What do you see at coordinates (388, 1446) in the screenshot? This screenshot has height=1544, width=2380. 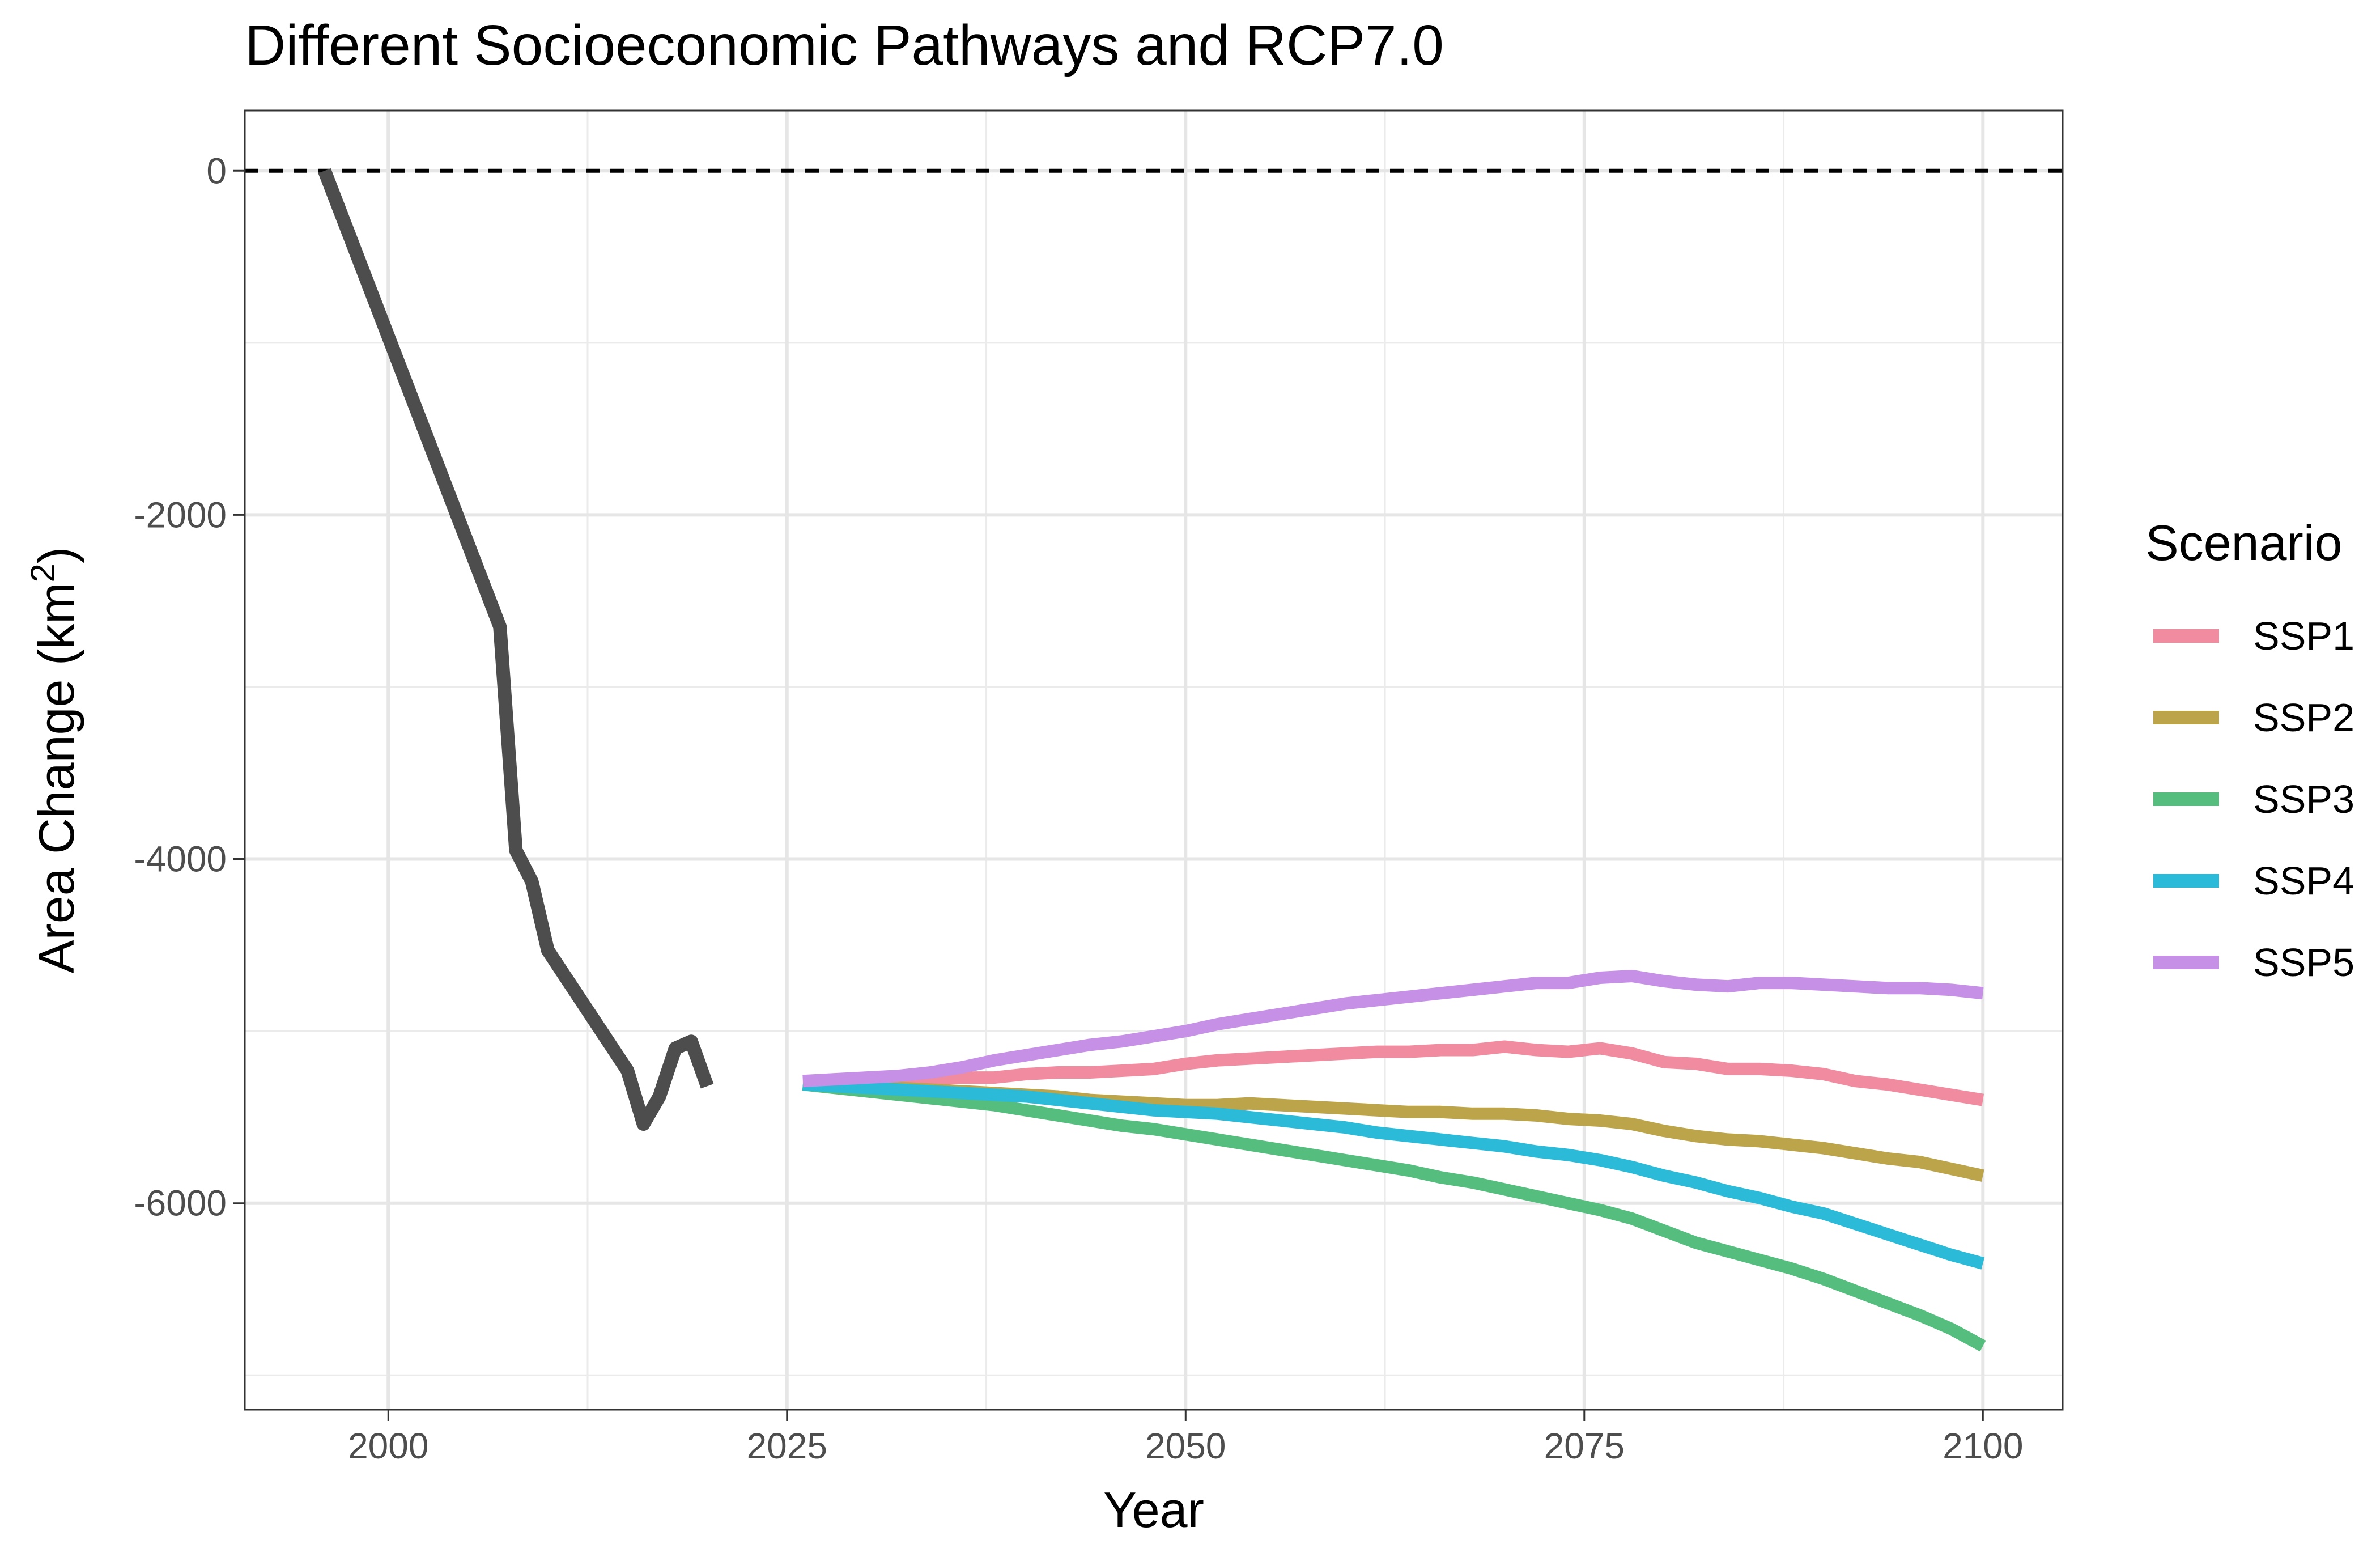 I see `x-tick-label: 2000` at bounding box center [388, 1446].